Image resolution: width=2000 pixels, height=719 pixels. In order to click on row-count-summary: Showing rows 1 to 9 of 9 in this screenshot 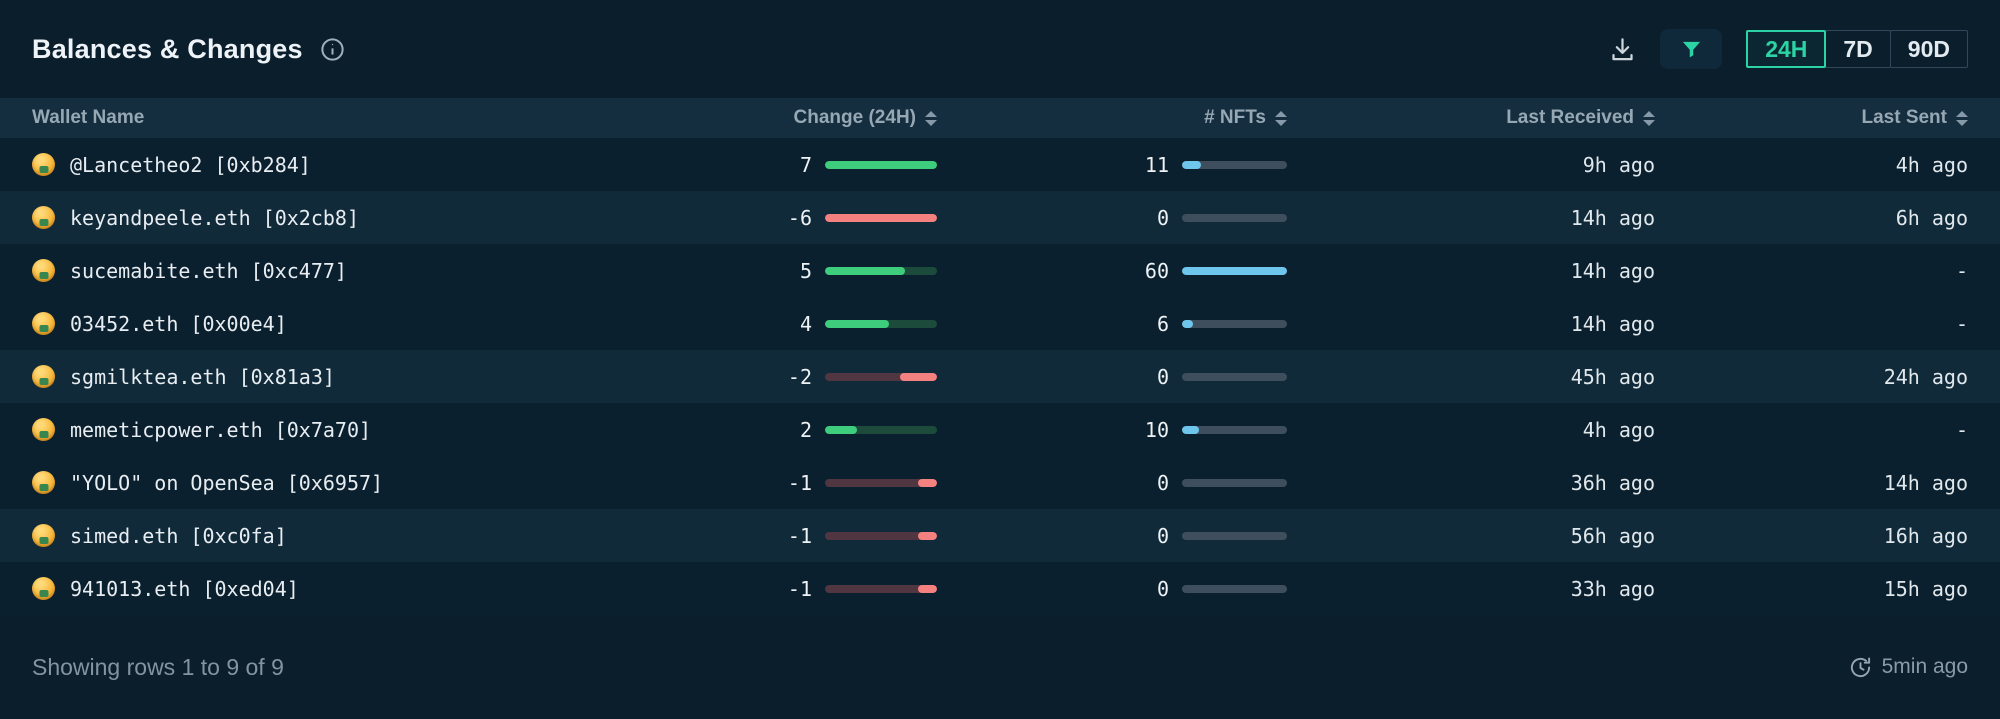, I will do `click(158, 666)`.